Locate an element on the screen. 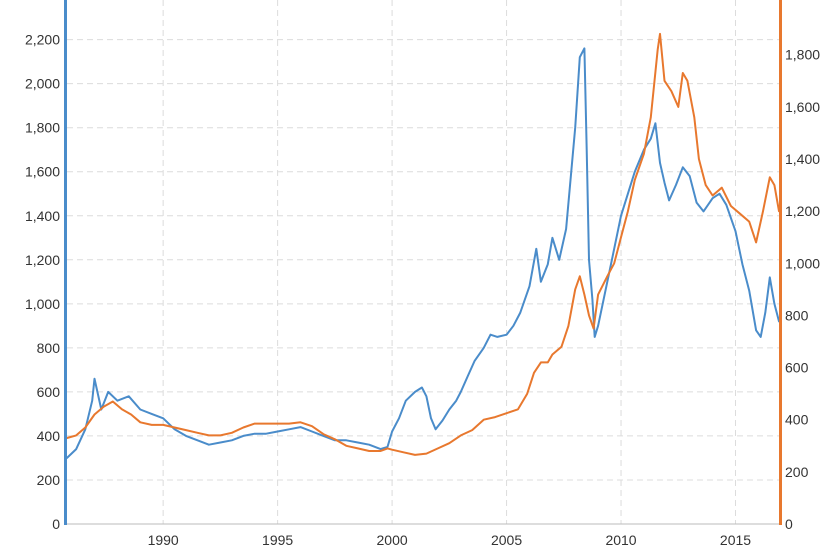 This screenshot has width=831, height=549. x-tick-label: 2000 is located at coordinates (392, 540).